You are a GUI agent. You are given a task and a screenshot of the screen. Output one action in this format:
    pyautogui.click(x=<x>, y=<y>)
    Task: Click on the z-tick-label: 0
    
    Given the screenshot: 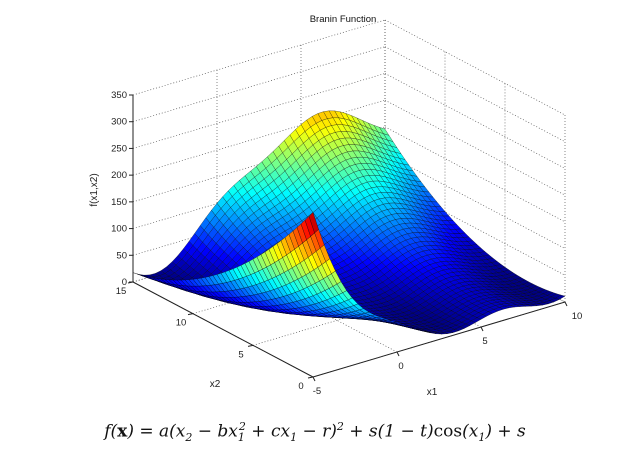 What is the action you would take?
    pyautogui.click(x=124, y=282)
    